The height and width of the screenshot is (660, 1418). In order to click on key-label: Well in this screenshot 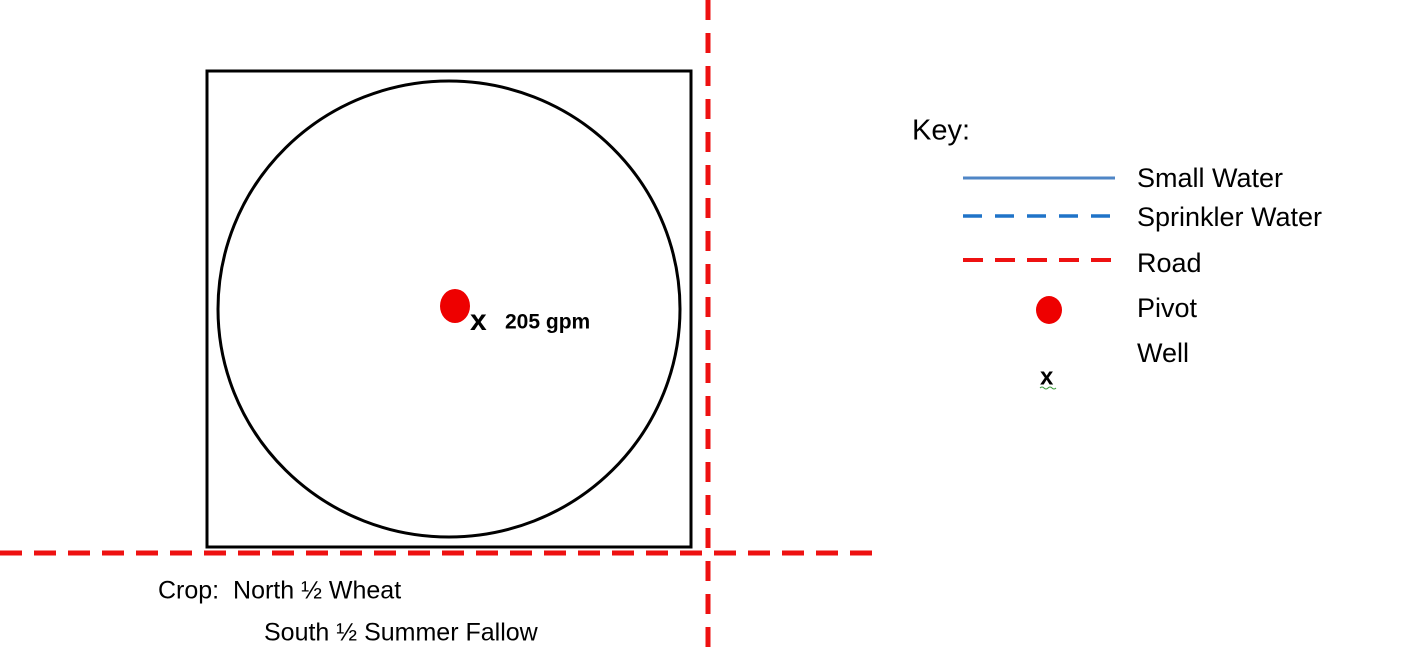, I will do `click(1163, 353)`.